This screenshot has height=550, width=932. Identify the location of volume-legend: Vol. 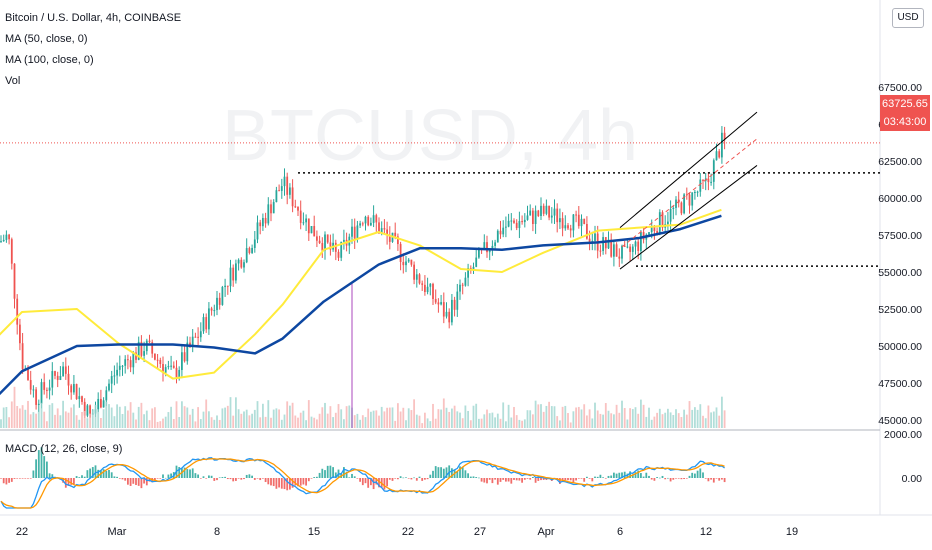
(13, 81).